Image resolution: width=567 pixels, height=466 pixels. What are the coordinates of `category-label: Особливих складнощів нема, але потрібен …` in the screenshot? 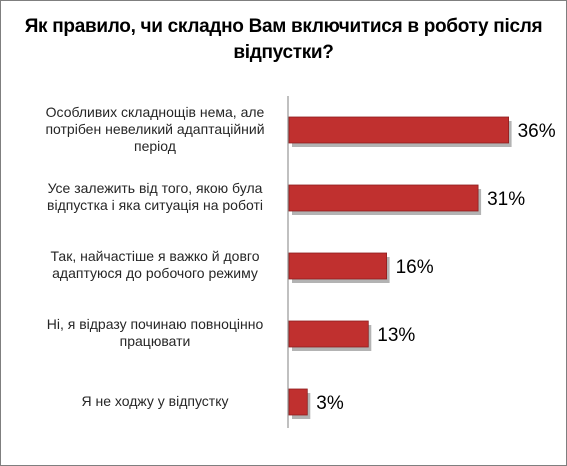 It's located at (155, 128).